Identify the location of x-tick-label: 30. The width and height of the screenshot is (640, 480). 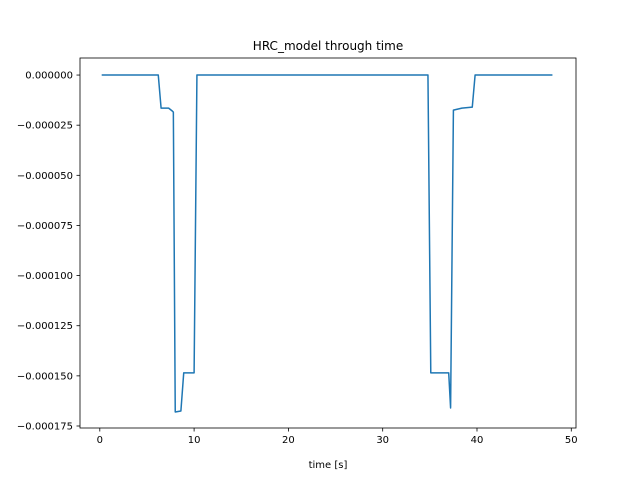
(382, 440).